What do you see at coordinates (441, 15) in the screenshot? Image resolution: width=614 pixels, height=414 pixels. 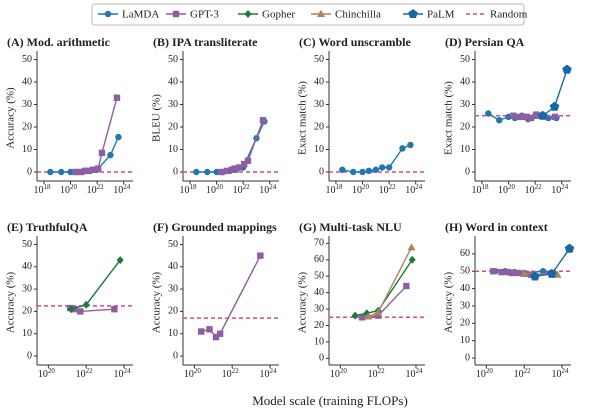 I see `legend-label: PaLM` at bounding box center [441, 15].